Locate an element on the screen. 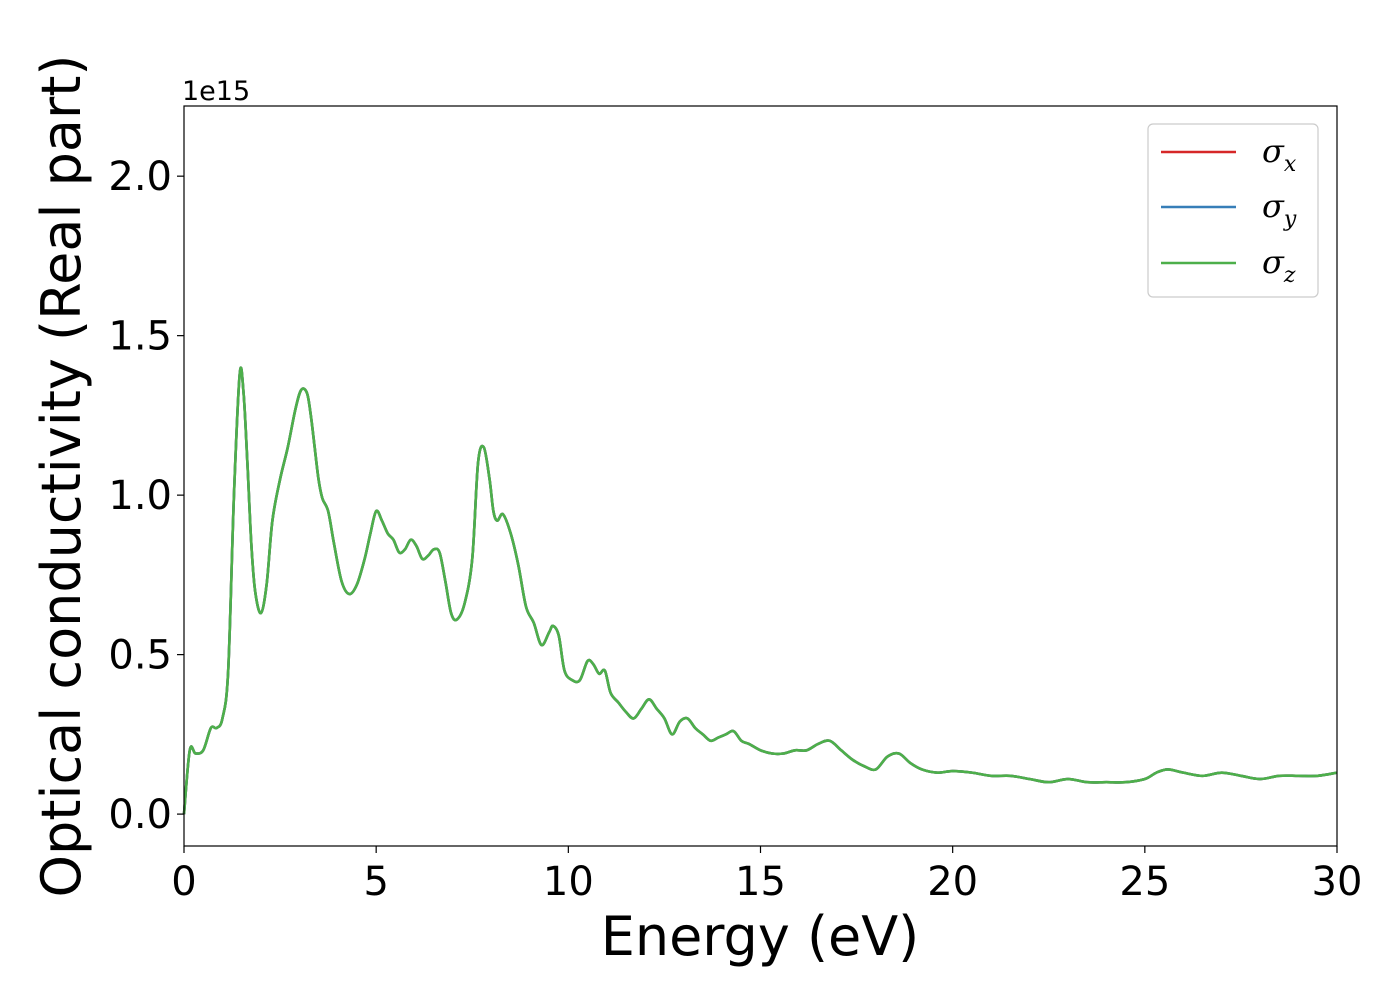 This screenshot has width=1400, height=1000. x-tick-label: 10 is located at coordinates (568, 882).